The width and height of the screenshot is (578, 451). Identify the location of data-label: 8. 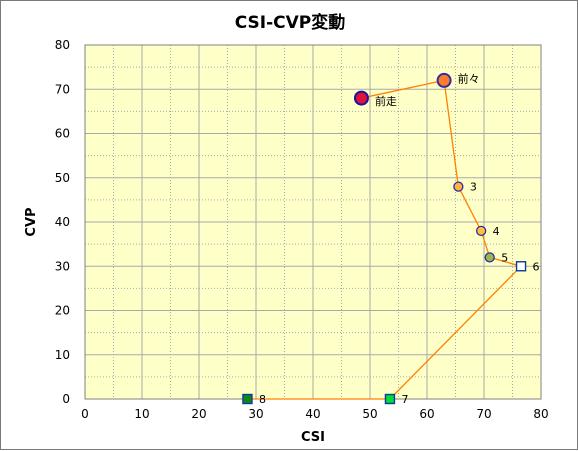
(262, 399).